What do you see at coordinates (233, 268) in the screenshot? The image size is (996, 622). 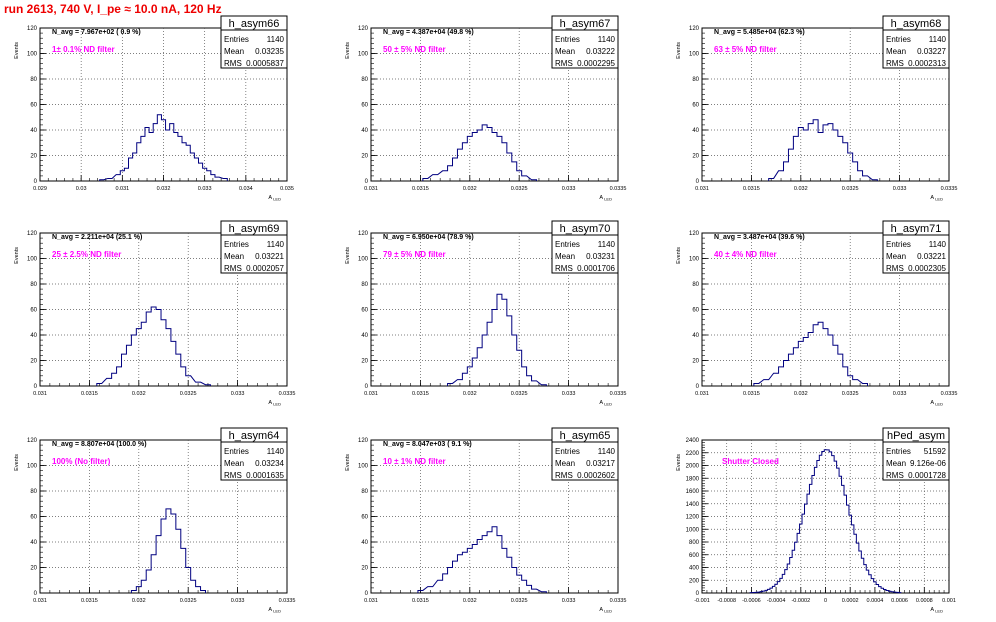 I see `stats-rms-label: RMS` at bounding box center [233, 268].